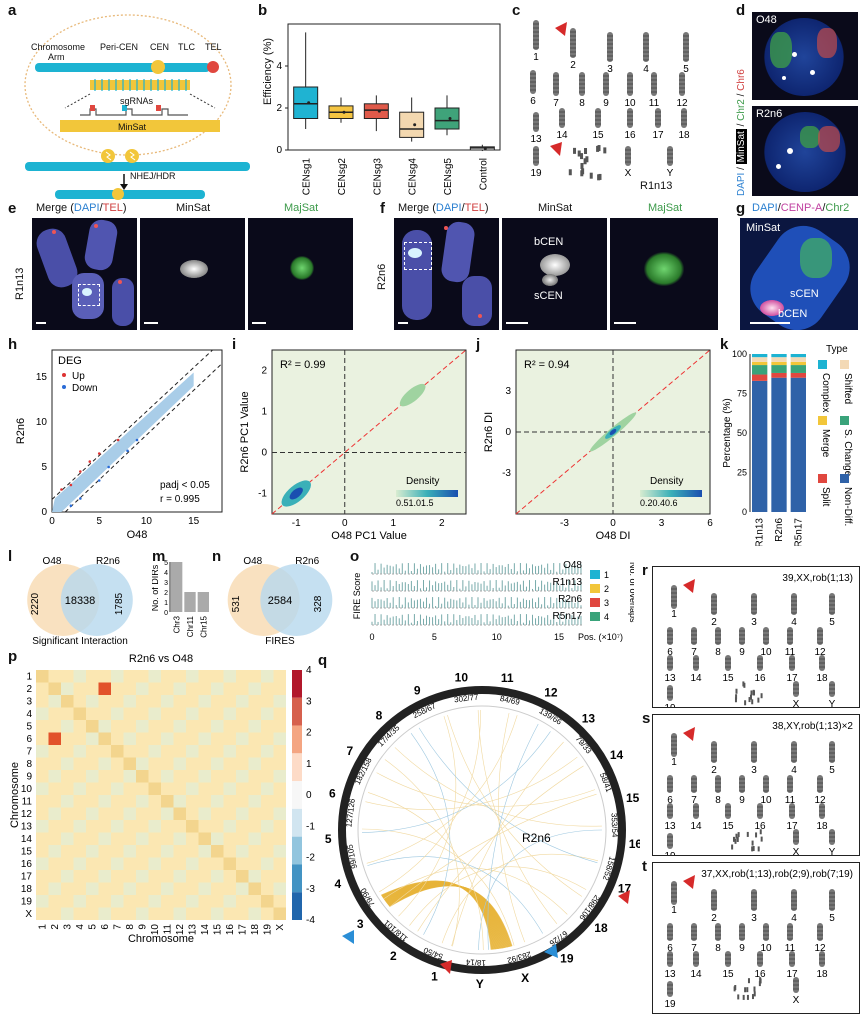 The width and height of the screenshot is (864, 1021). What do you see at coordinates (754, 770) in the screenshot?
I see `s-chr-number: 3` at bounding box center [754, 770].